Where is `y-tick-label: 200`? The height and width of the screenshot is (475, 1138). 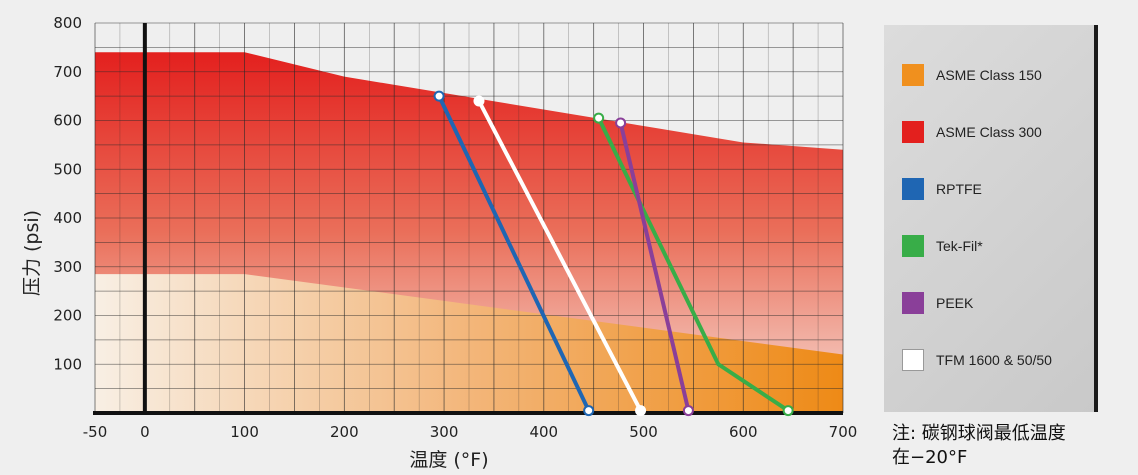
y-tick-label: 200 is located at coordinates (67, 316).